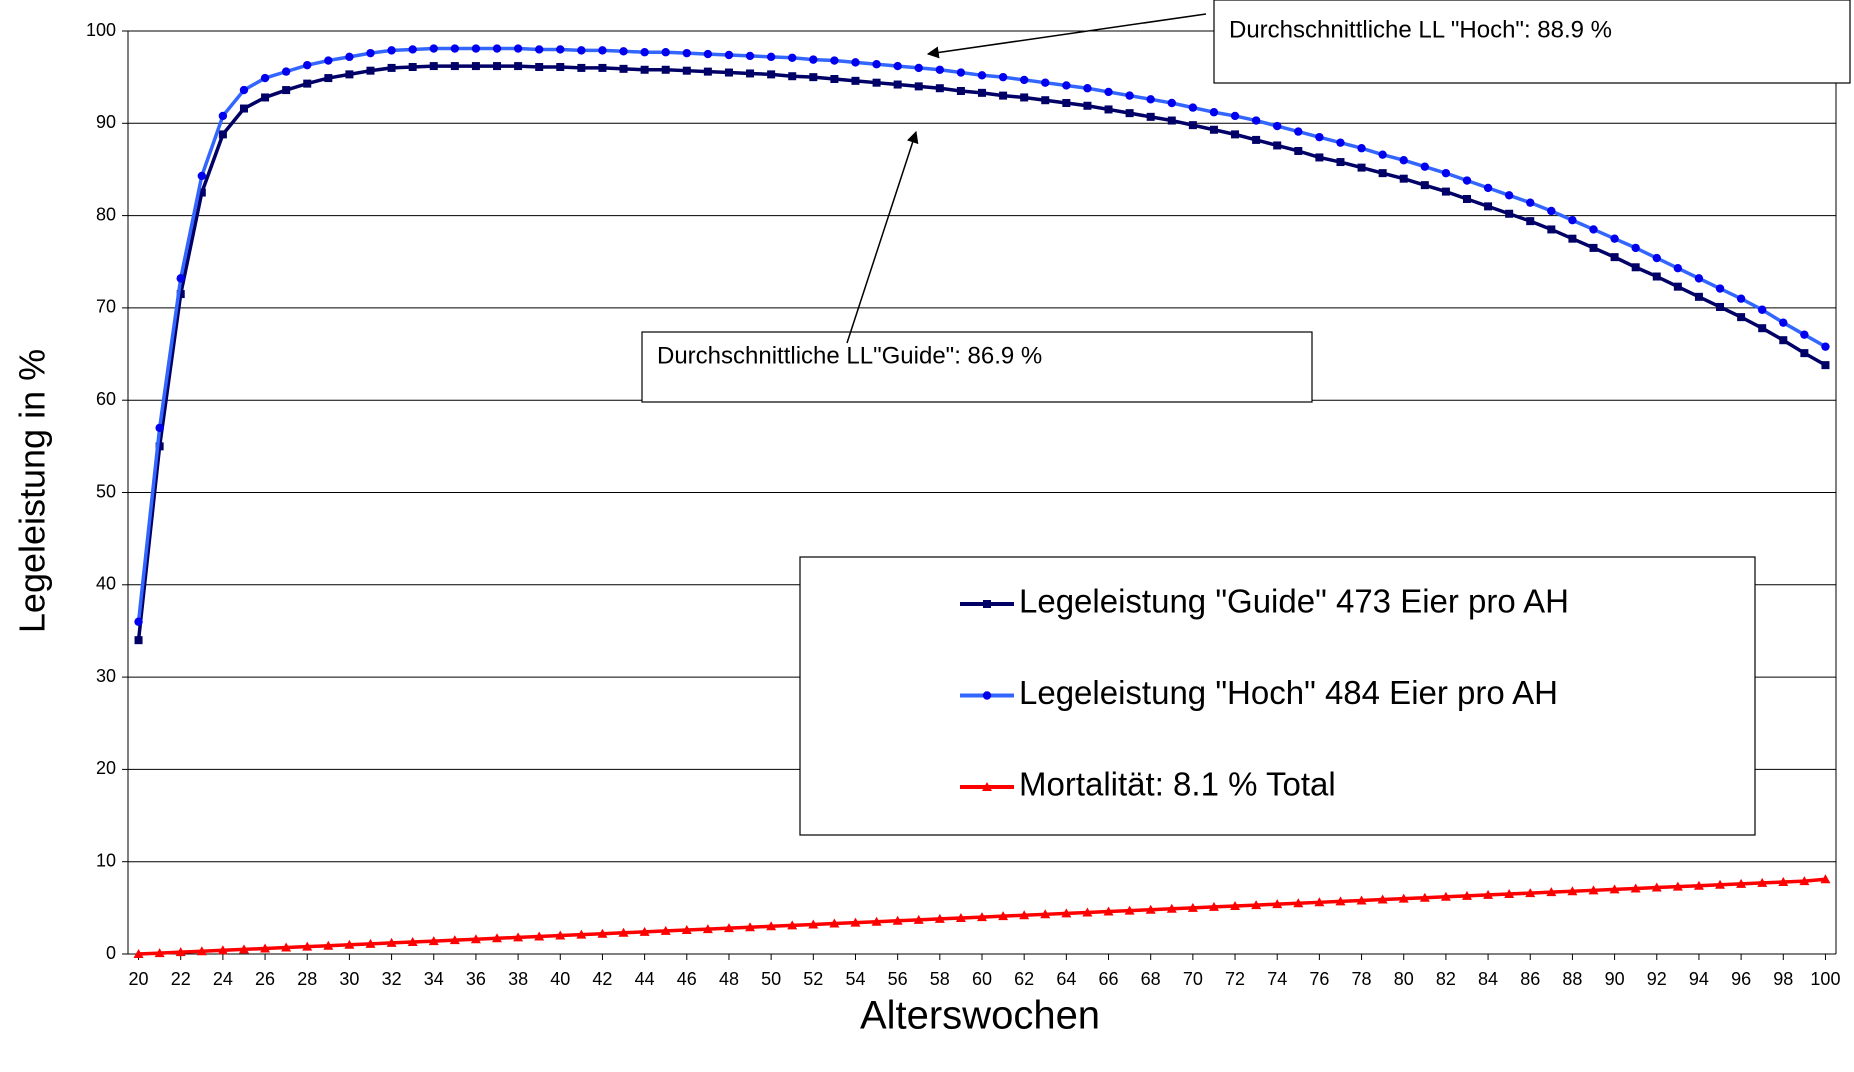 The width and height of the screenshot is (1854, 1072). I want to click on annotation-box, so click(1532, 42).